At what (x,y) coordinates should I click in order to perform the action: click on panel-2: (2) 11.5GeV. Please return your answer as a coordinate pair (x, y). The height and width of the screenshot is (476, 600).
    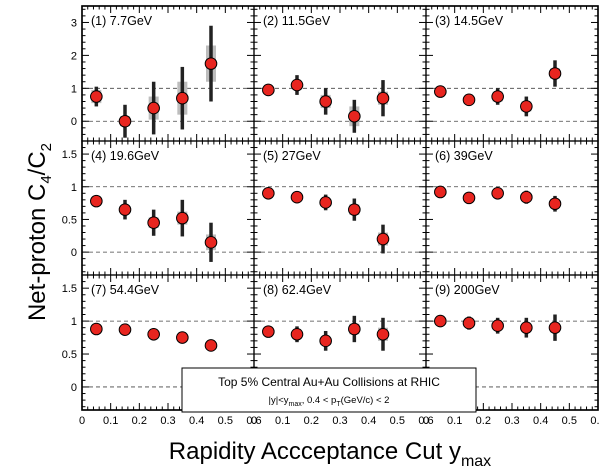
    Looking at the image, I should click on (340, 73).